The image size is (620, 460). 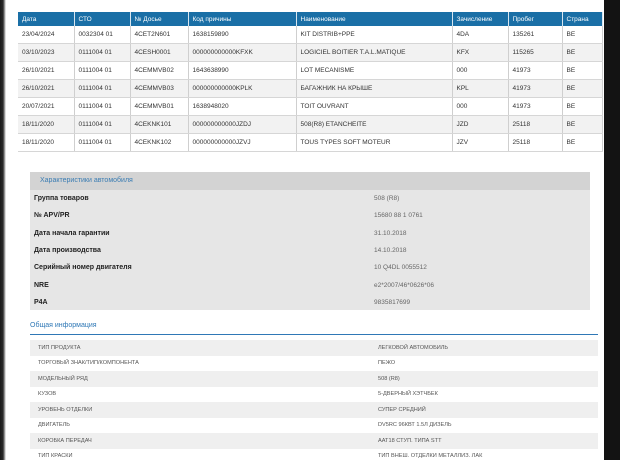 I want to click on col-header-name: Наименование, so click(x=374, y=19).